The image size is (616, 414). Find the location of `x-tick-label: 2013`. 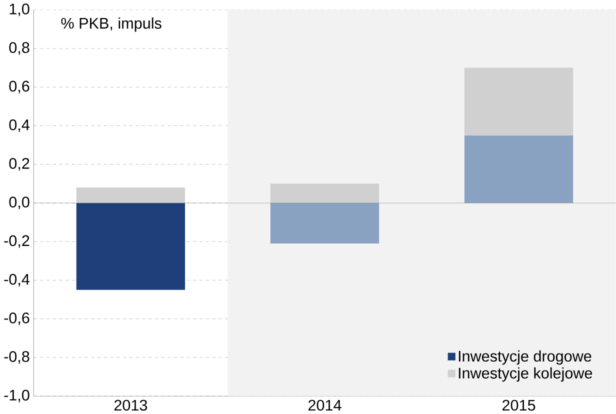

x-tick-label: 2013 is located at coordinates (131, 405).